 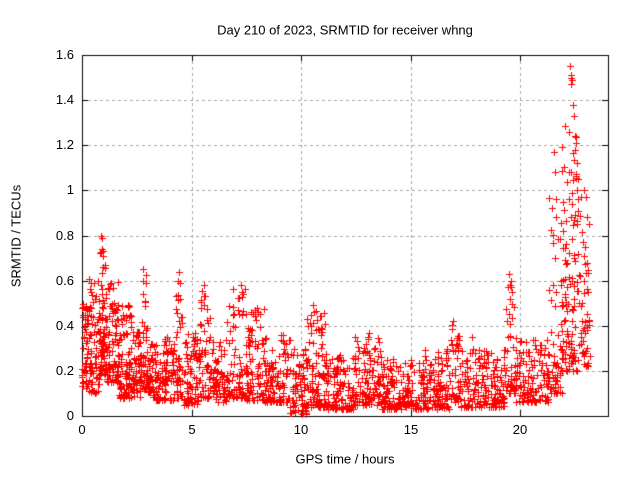 What do you see at coordinates (192, 429) in the screenshot?
I see `x-tick-label: 5` at bounding box center [192, 429].